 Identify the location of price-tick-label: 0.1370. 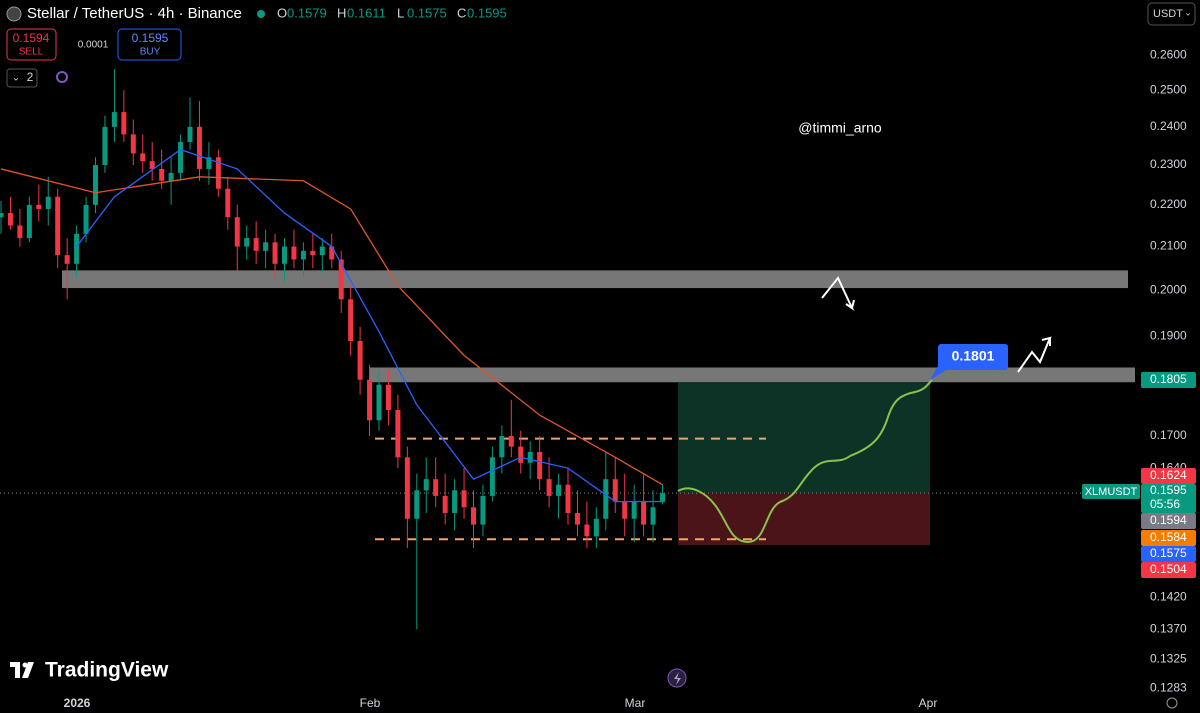
(1168, 629).